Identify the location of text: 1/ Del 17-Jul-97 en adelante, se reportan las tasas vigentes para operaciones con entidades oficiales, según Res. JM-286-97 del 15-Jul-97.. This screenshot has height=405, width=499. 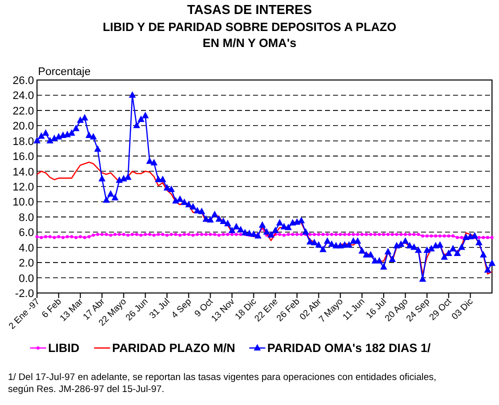
(222, 383).